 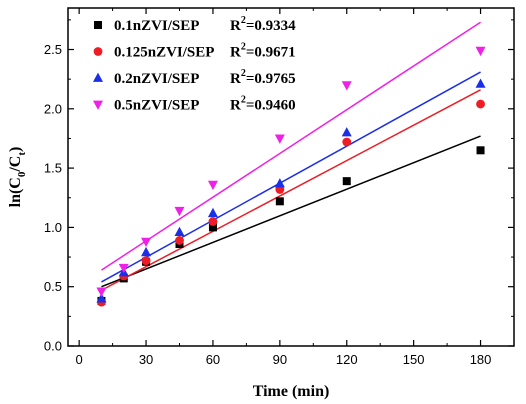 What do you see at coordinates (156, 79) in the screenshot?
I see `legend-series-name: 0.2nZVI/SEP` at bounding box center [156, 79].